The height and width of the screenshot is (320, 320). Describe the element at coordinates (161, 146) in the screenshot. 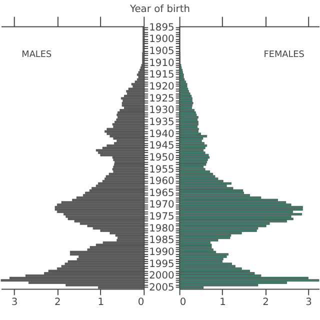

I see `y-tick-label: 1945` at that location.